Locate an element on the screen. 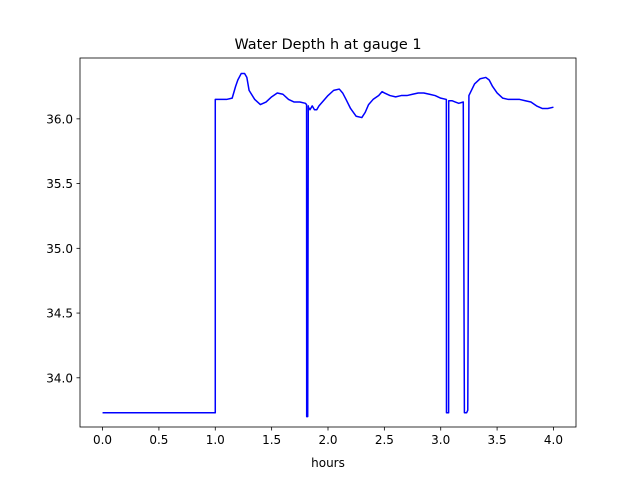 The height and width of the screenshot is (480, 640). x-axis-label: hours is located at coordinates (328, 463).